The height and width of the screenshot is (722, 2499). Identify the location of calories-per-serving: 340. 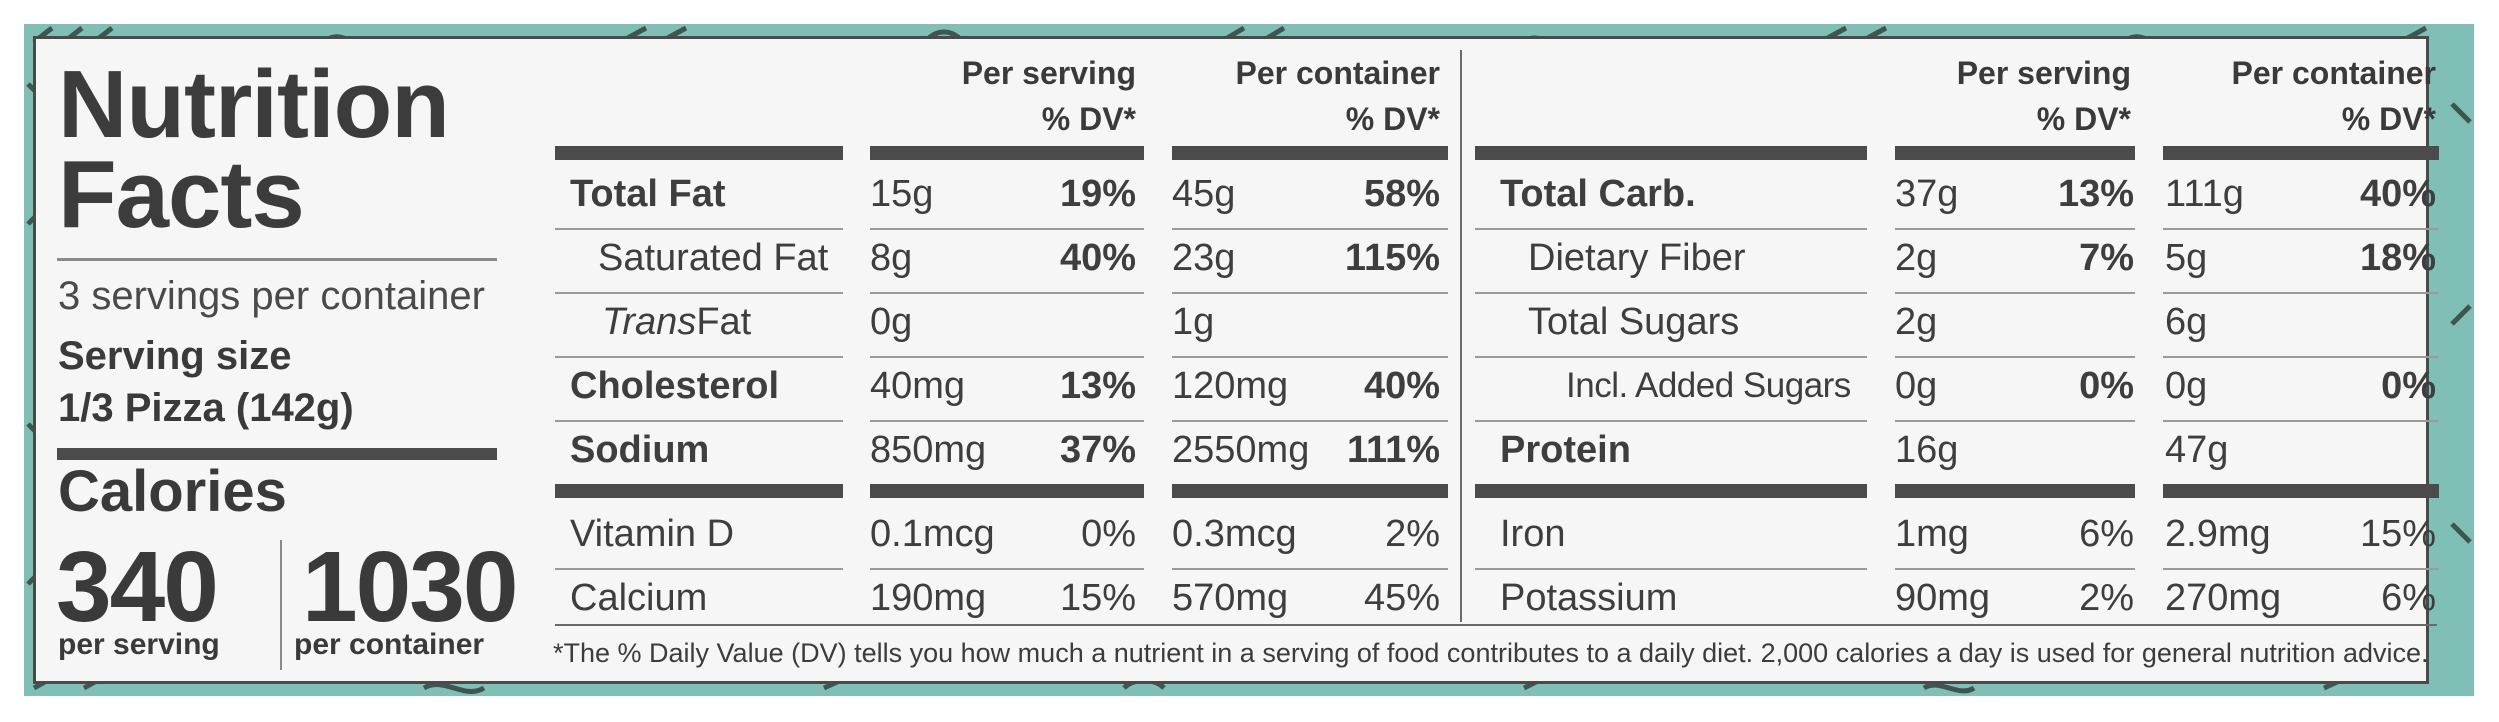
(137, 587).